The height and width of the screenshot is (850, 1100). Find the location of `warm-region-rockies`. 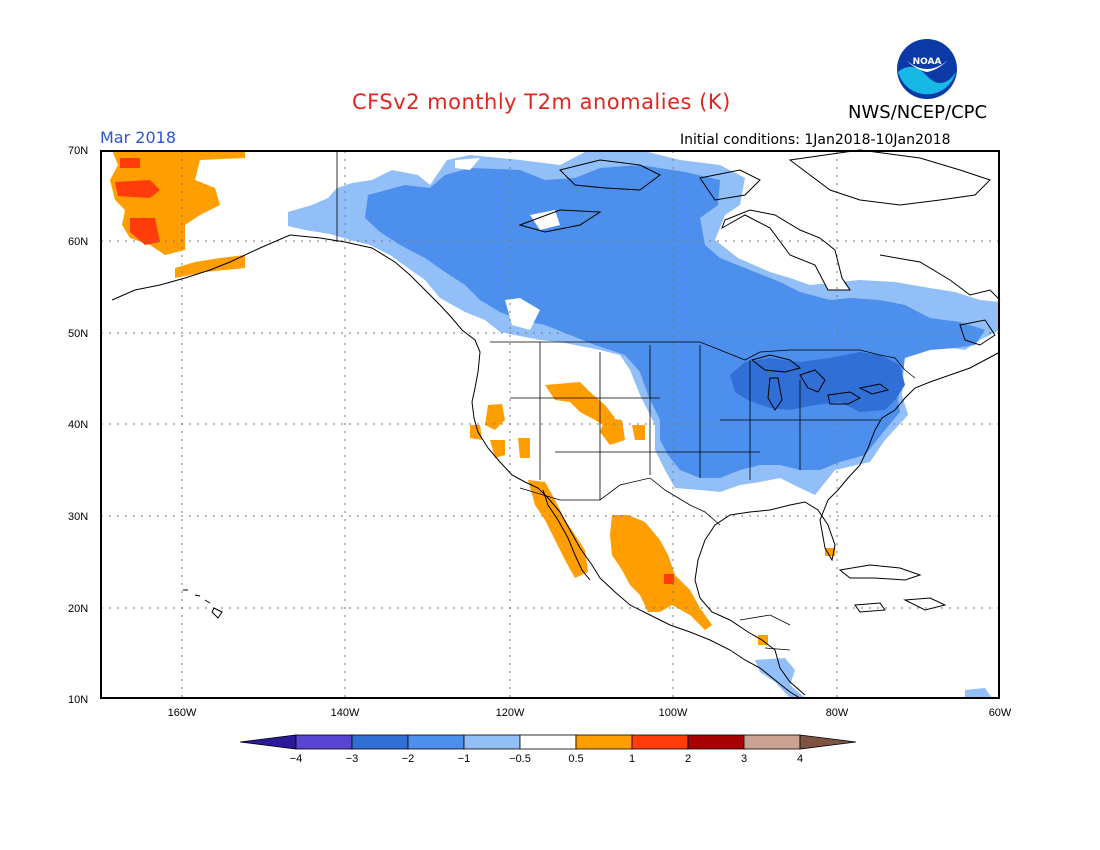

warm-region-rockies is located at coordinates (580, 405).